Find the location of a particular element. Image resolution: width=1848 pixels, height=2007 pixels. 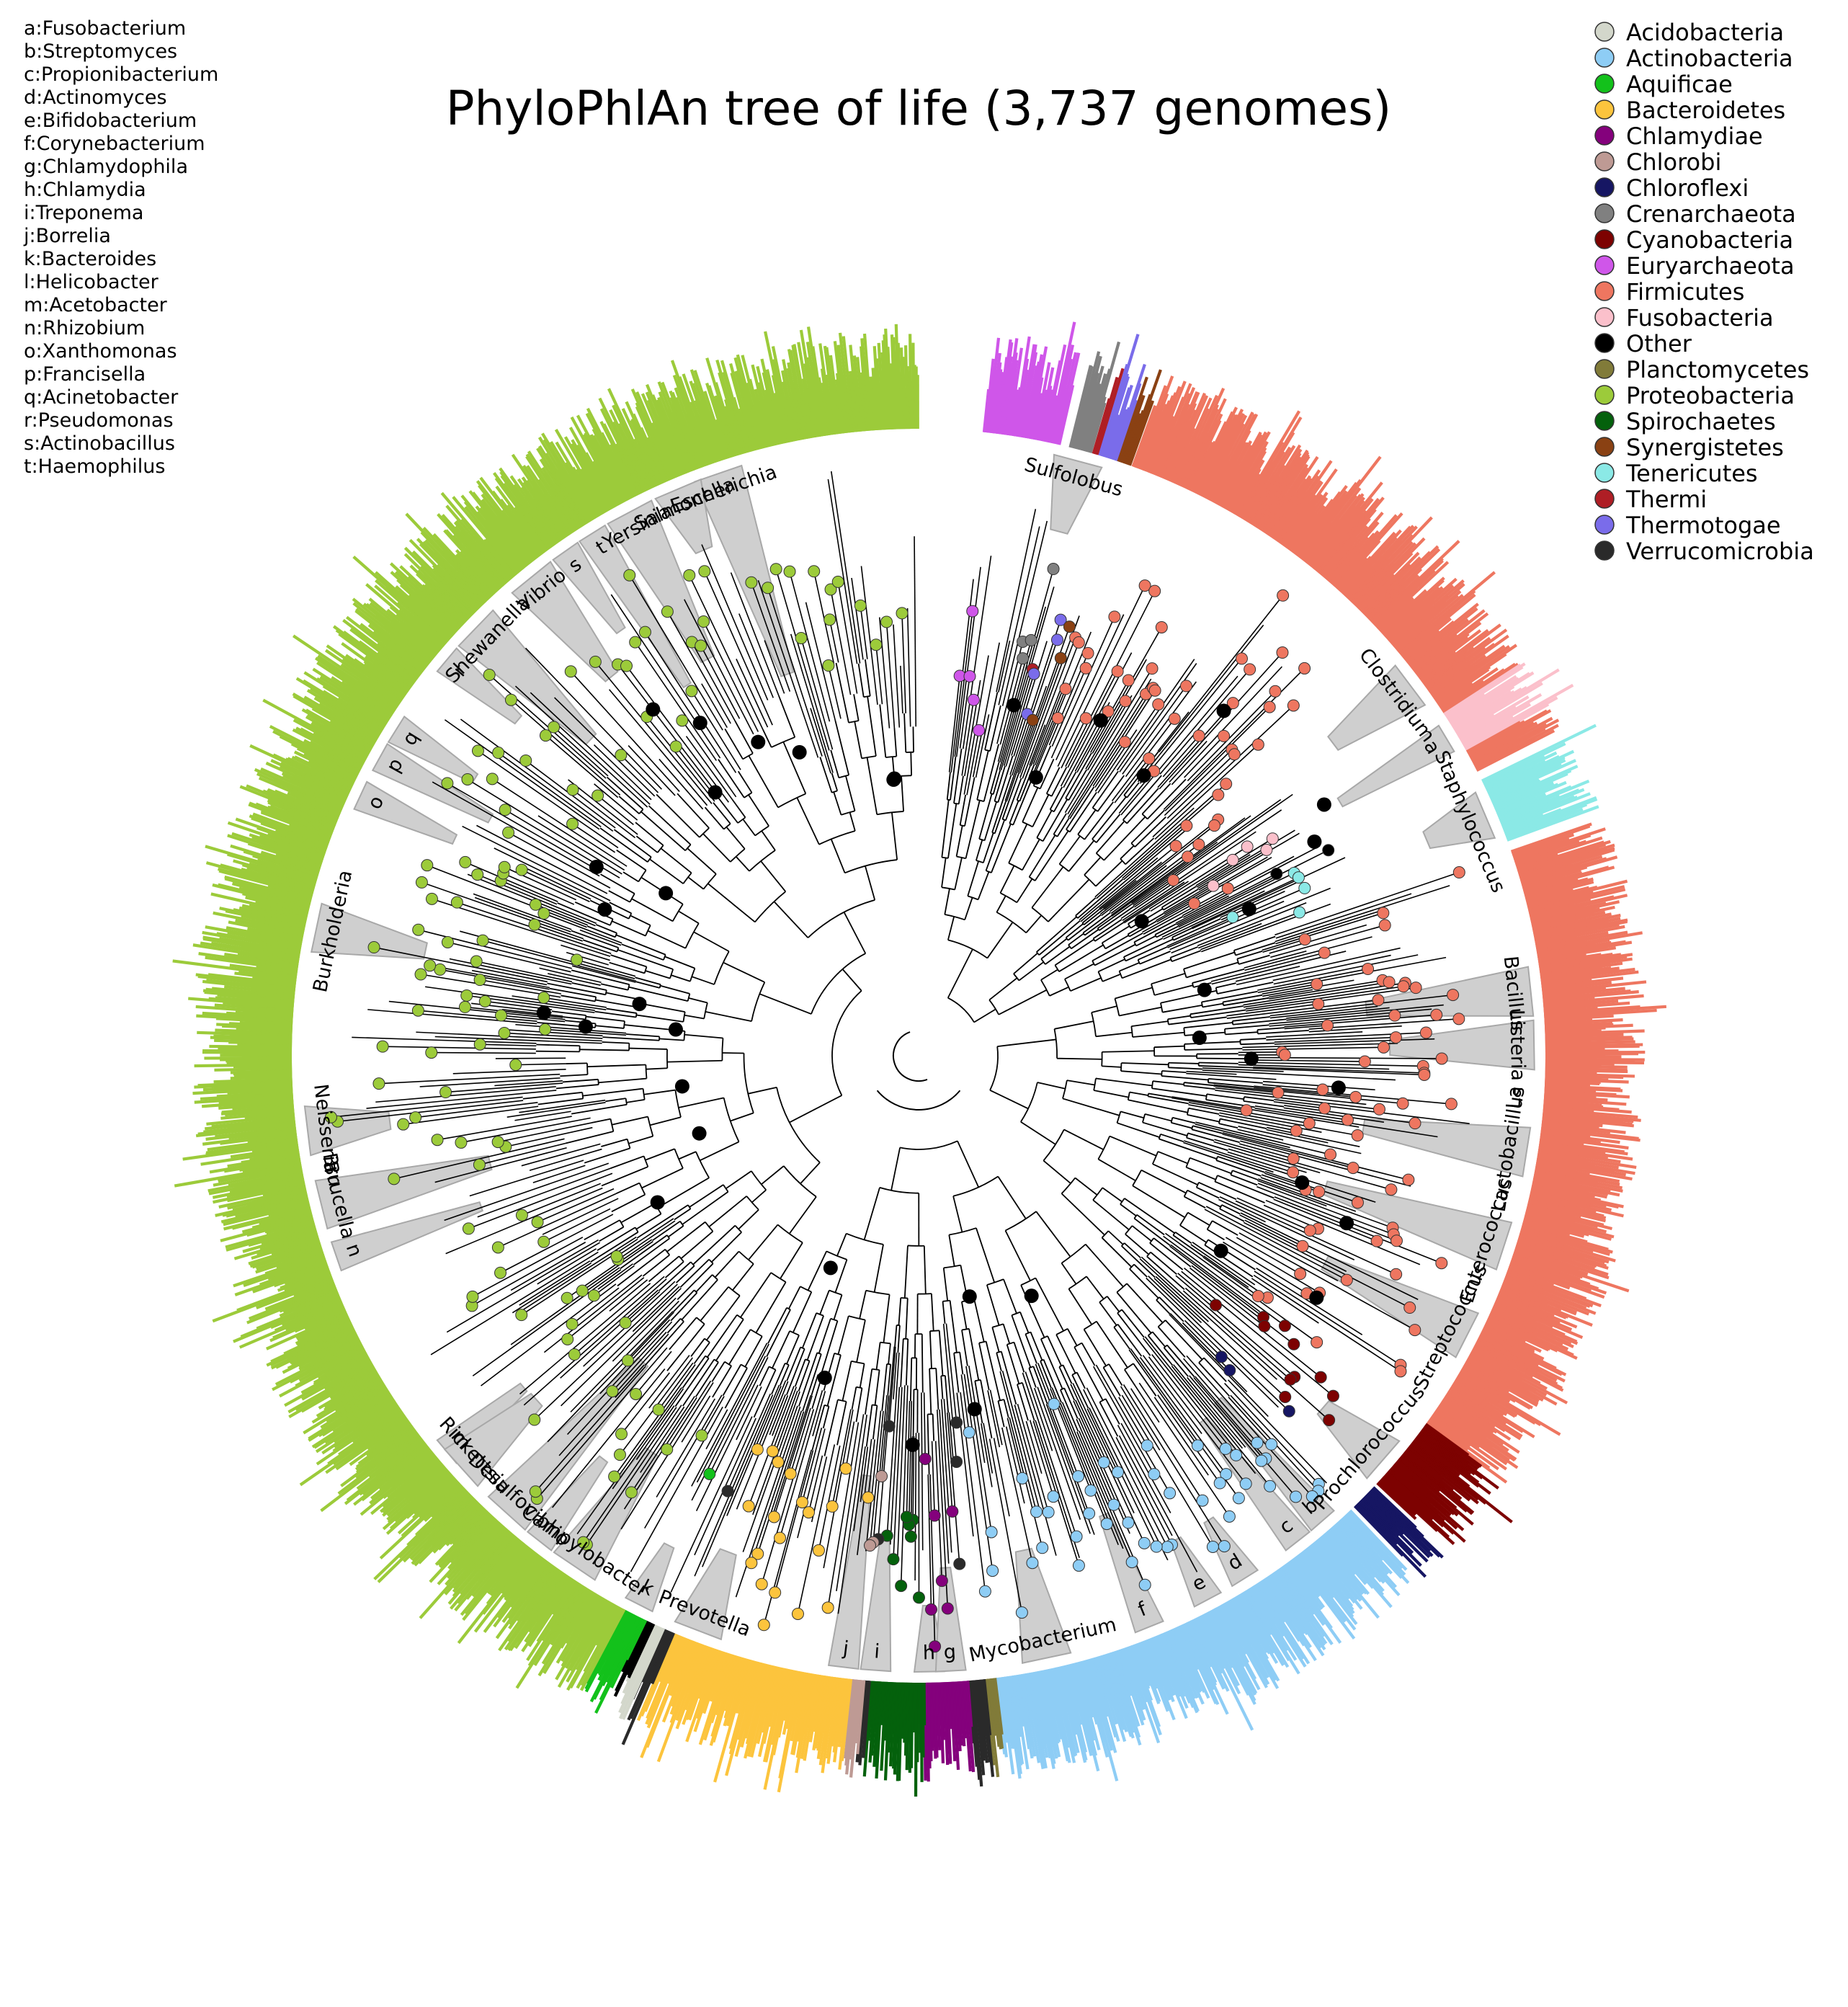

abbreviation-item: r:Pseudomonas is located at coordinates (99, 420).